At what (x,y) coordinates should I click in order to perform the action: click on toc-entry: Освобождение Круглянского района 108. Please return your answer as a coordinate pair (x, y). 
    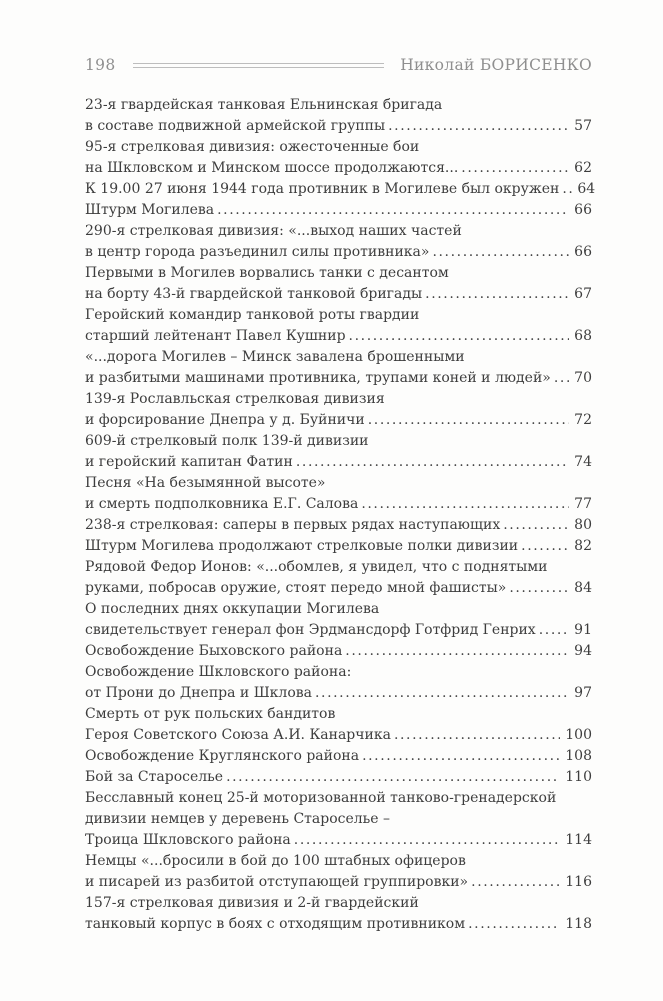
    Looking at the image, I should click on (338, 756).